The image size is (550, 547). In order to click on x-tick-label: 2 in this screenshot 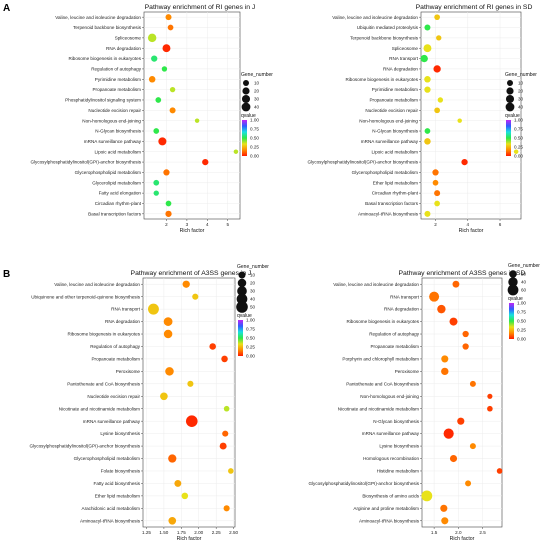, I will do `click(166, 224)`.